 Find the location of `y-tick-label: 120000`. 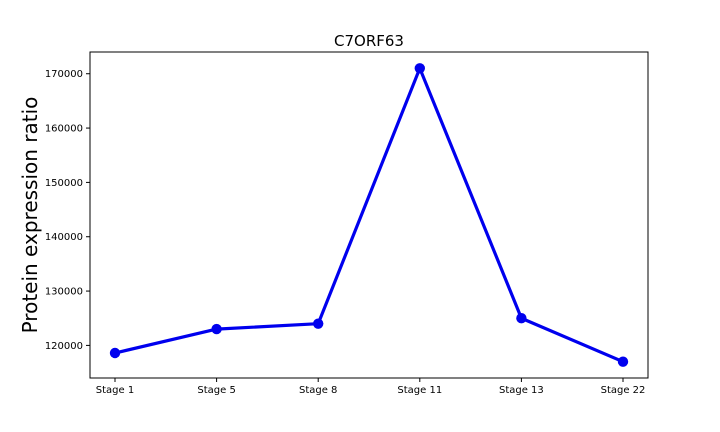

y-tick-label: 120000 is located at coordinates (64, 346).